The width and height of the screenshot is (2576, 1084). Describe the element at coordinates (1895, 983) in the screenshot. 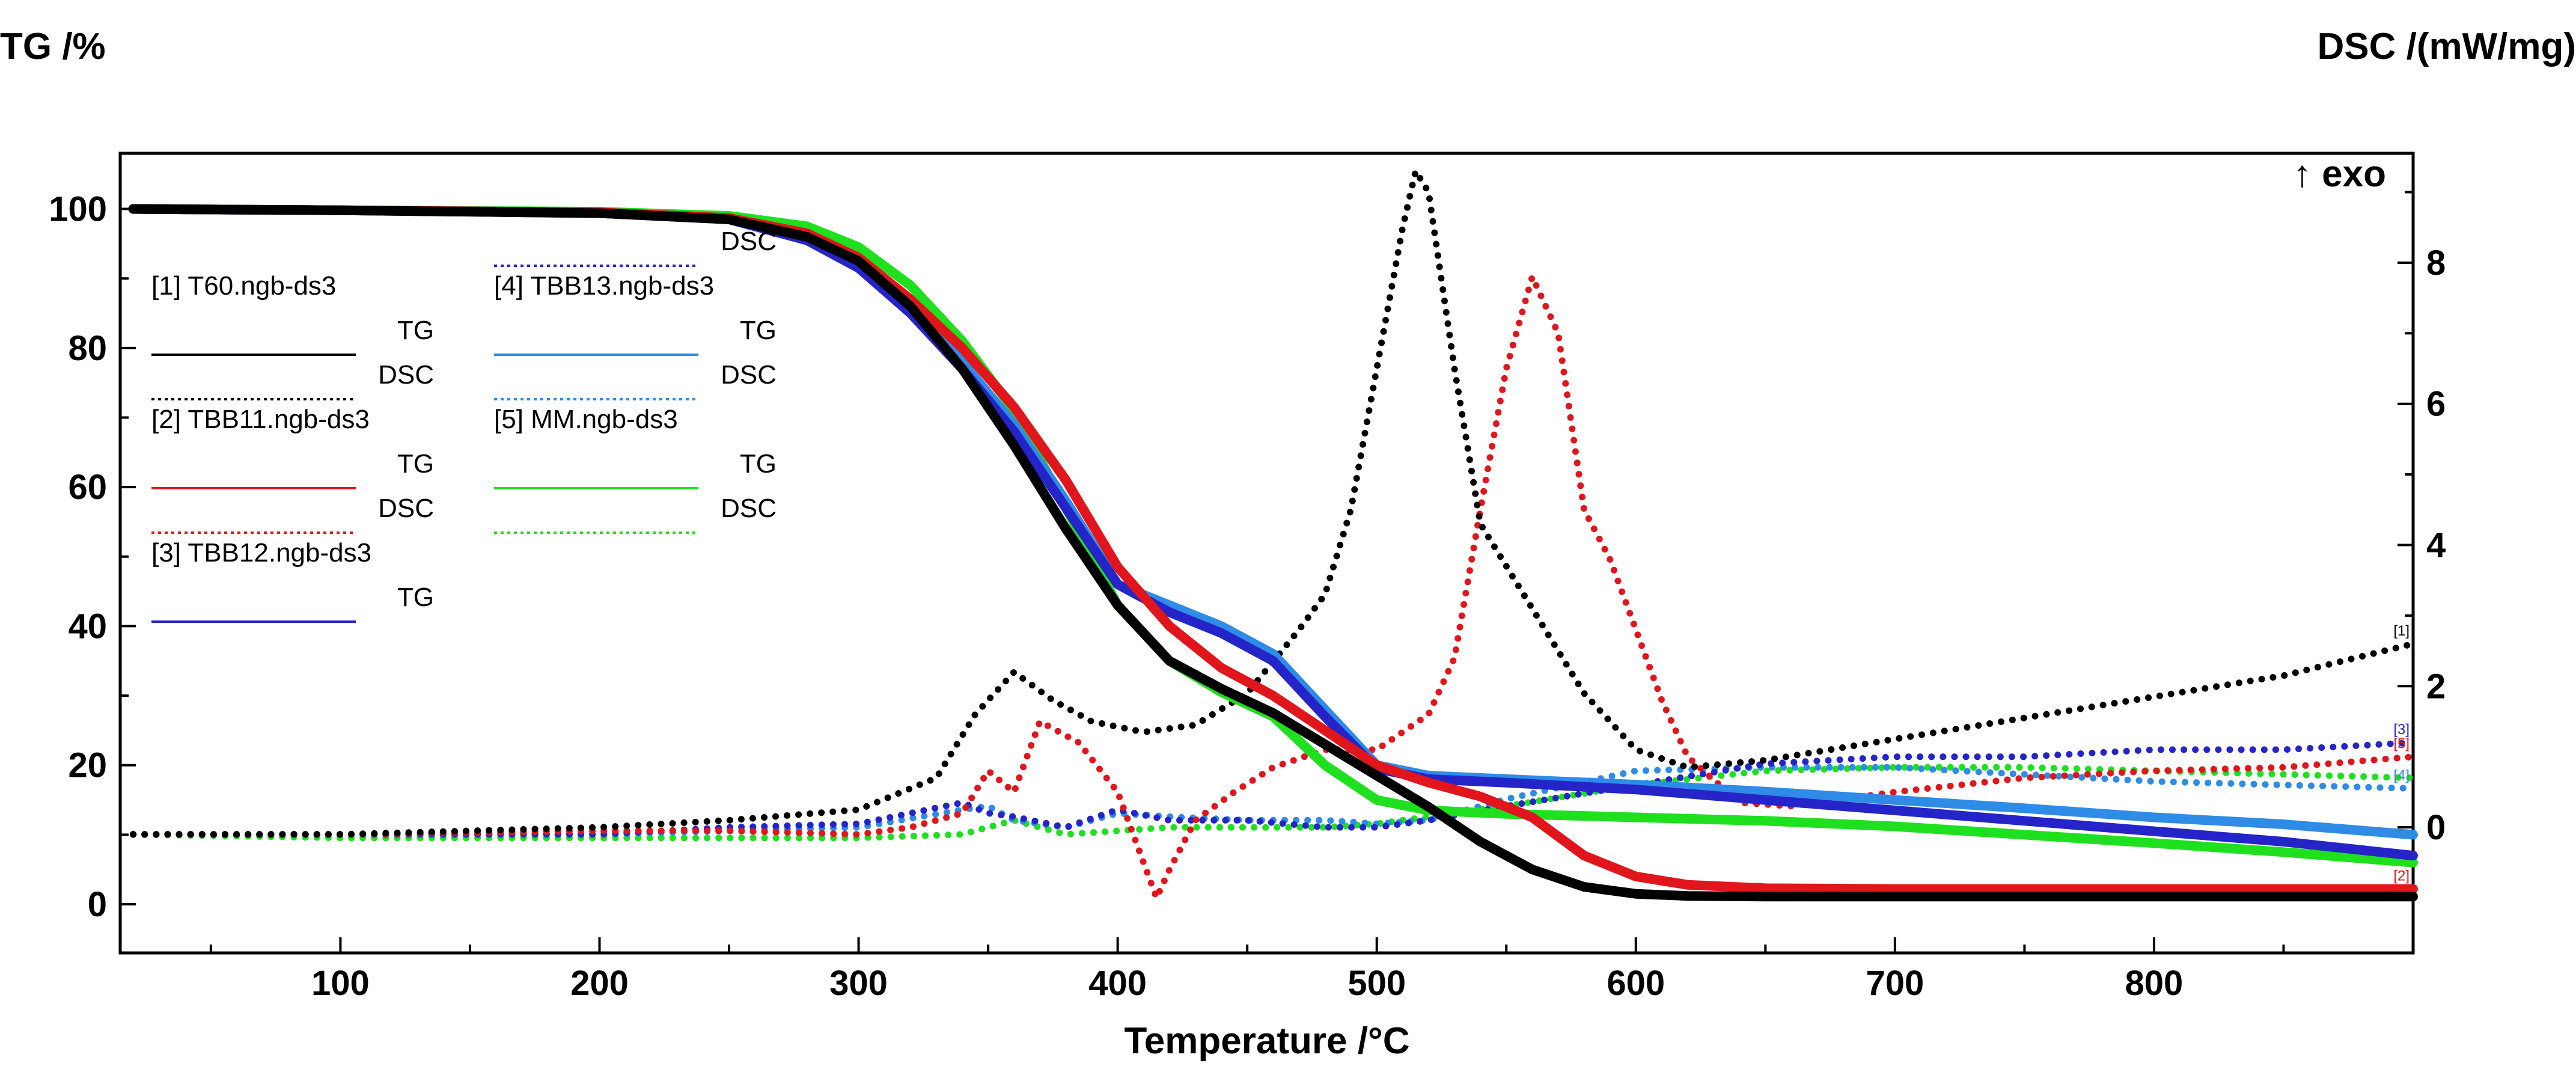

I see `x-tick-label: 700` at that location.